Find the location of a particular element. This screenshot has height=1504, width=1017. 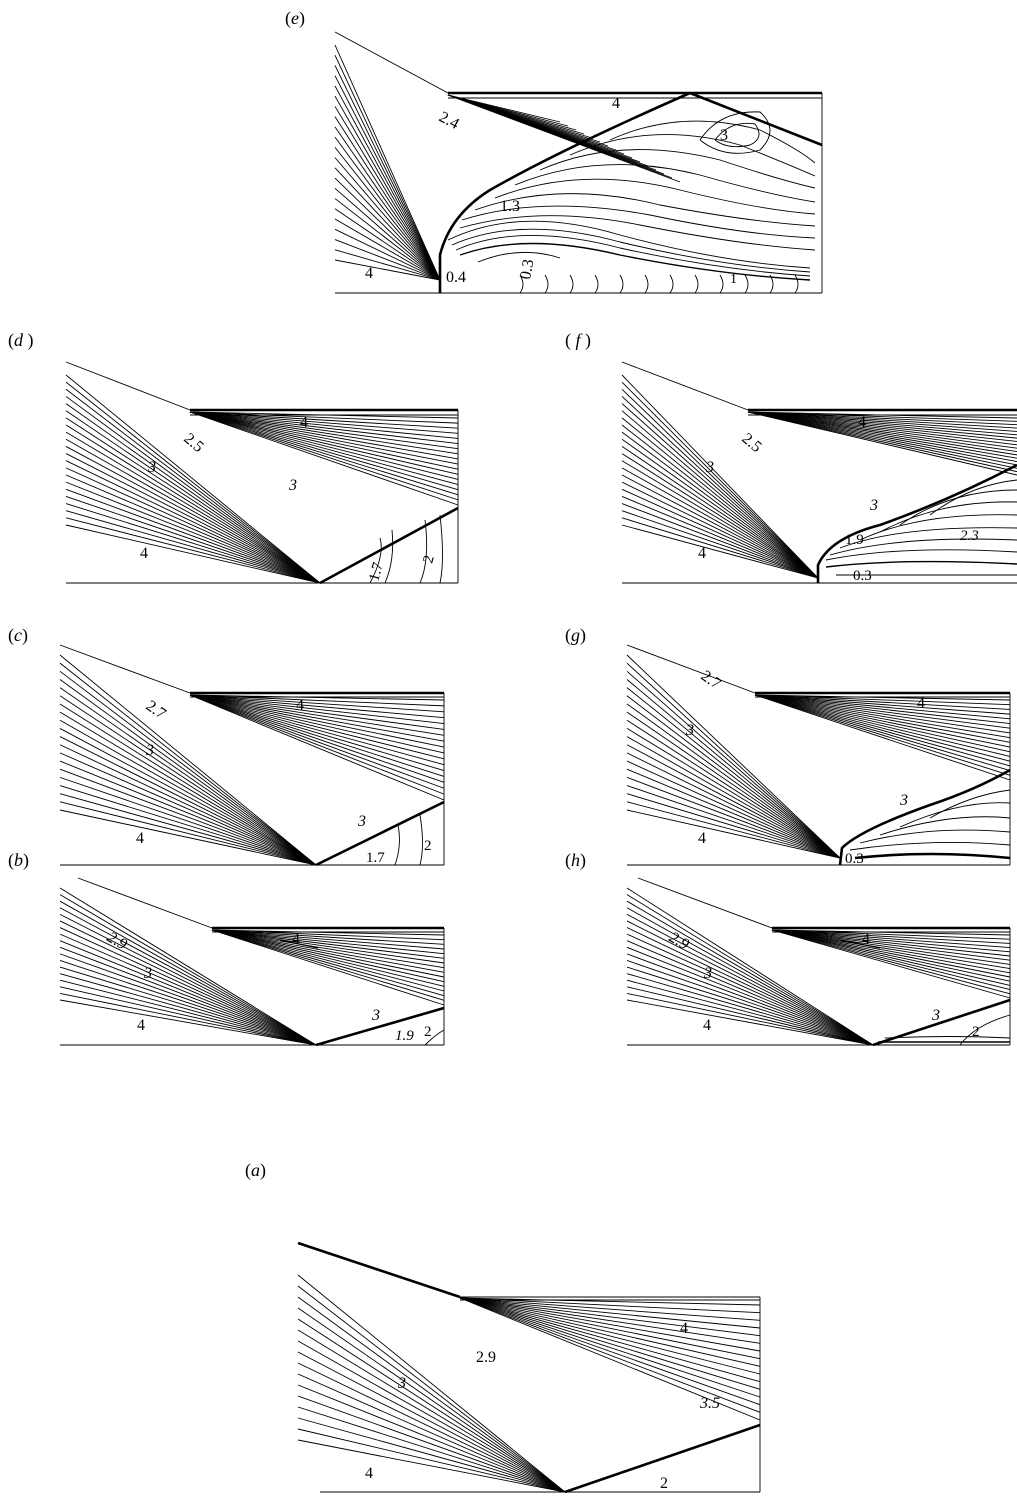

panel-f: 4 2.5 3 3 1.9 2.3 4 0.3 is located at coordinates (819, 472).